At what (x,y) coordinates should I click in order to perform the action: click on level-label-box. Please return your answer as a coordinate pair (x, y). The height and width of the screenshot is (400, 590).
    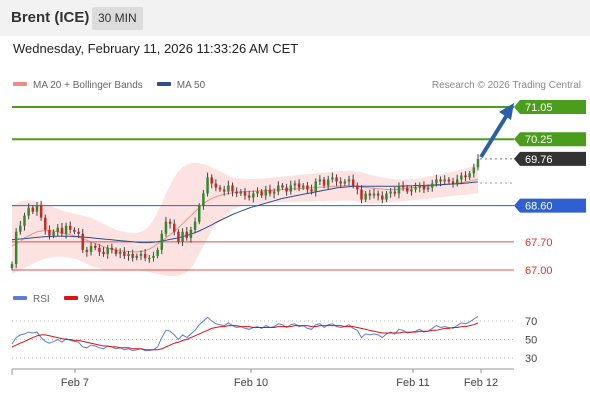
    Looking at the image, I should click on (550, 139).